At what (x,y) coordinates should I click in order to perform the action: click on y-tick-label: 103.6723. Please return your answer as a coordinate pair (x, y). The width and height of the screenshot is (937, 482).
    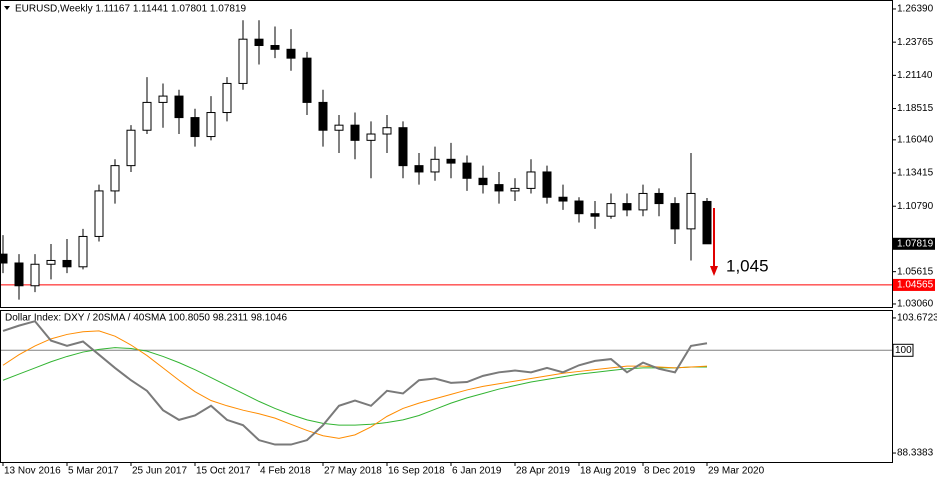
    Looking at the image, I should click on (917, 318).